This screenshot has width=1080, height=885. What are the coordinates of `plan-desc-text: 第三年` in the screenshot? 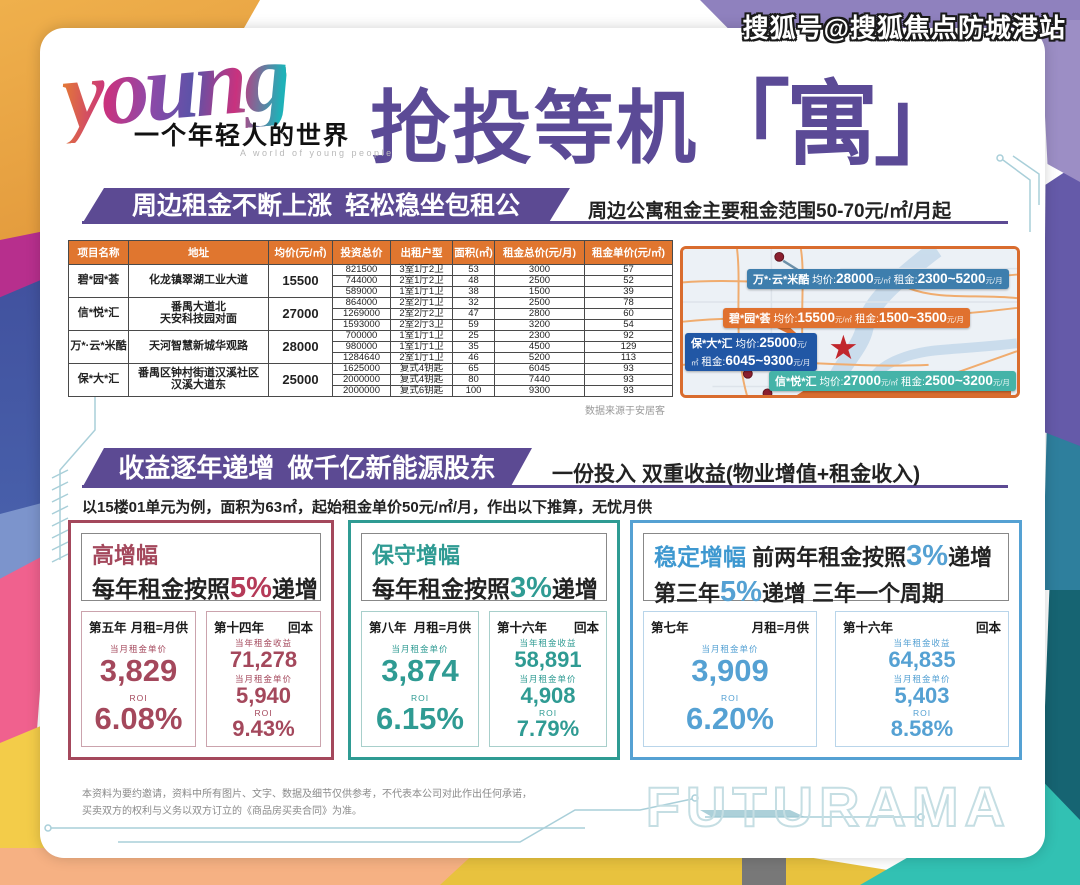 It's located at (687, 594).